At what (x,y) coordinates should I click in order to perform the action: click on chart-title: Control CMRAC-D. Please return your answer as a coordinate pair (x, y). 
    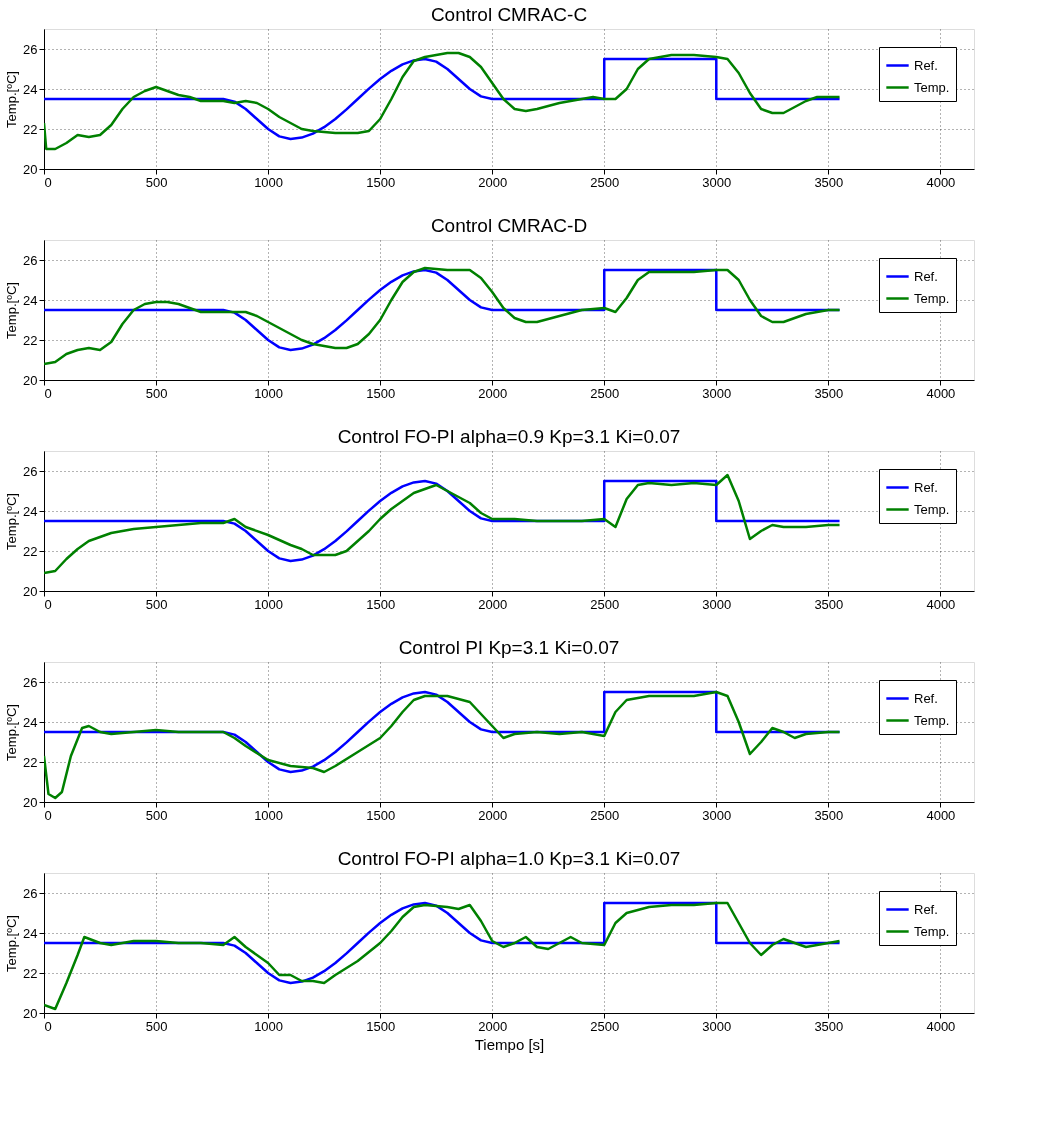
    Looking at the image, I should click on (509, 225).